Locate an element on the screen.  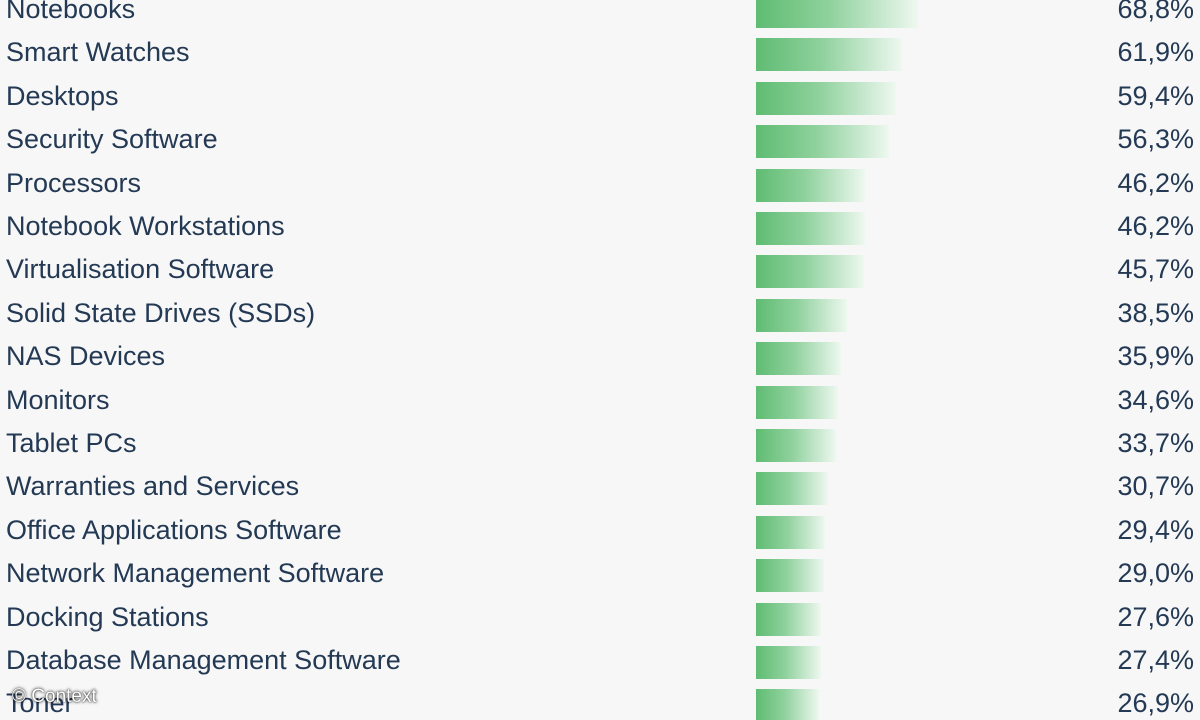
category-label: NAS Devices is located at coordinates (86, 356).